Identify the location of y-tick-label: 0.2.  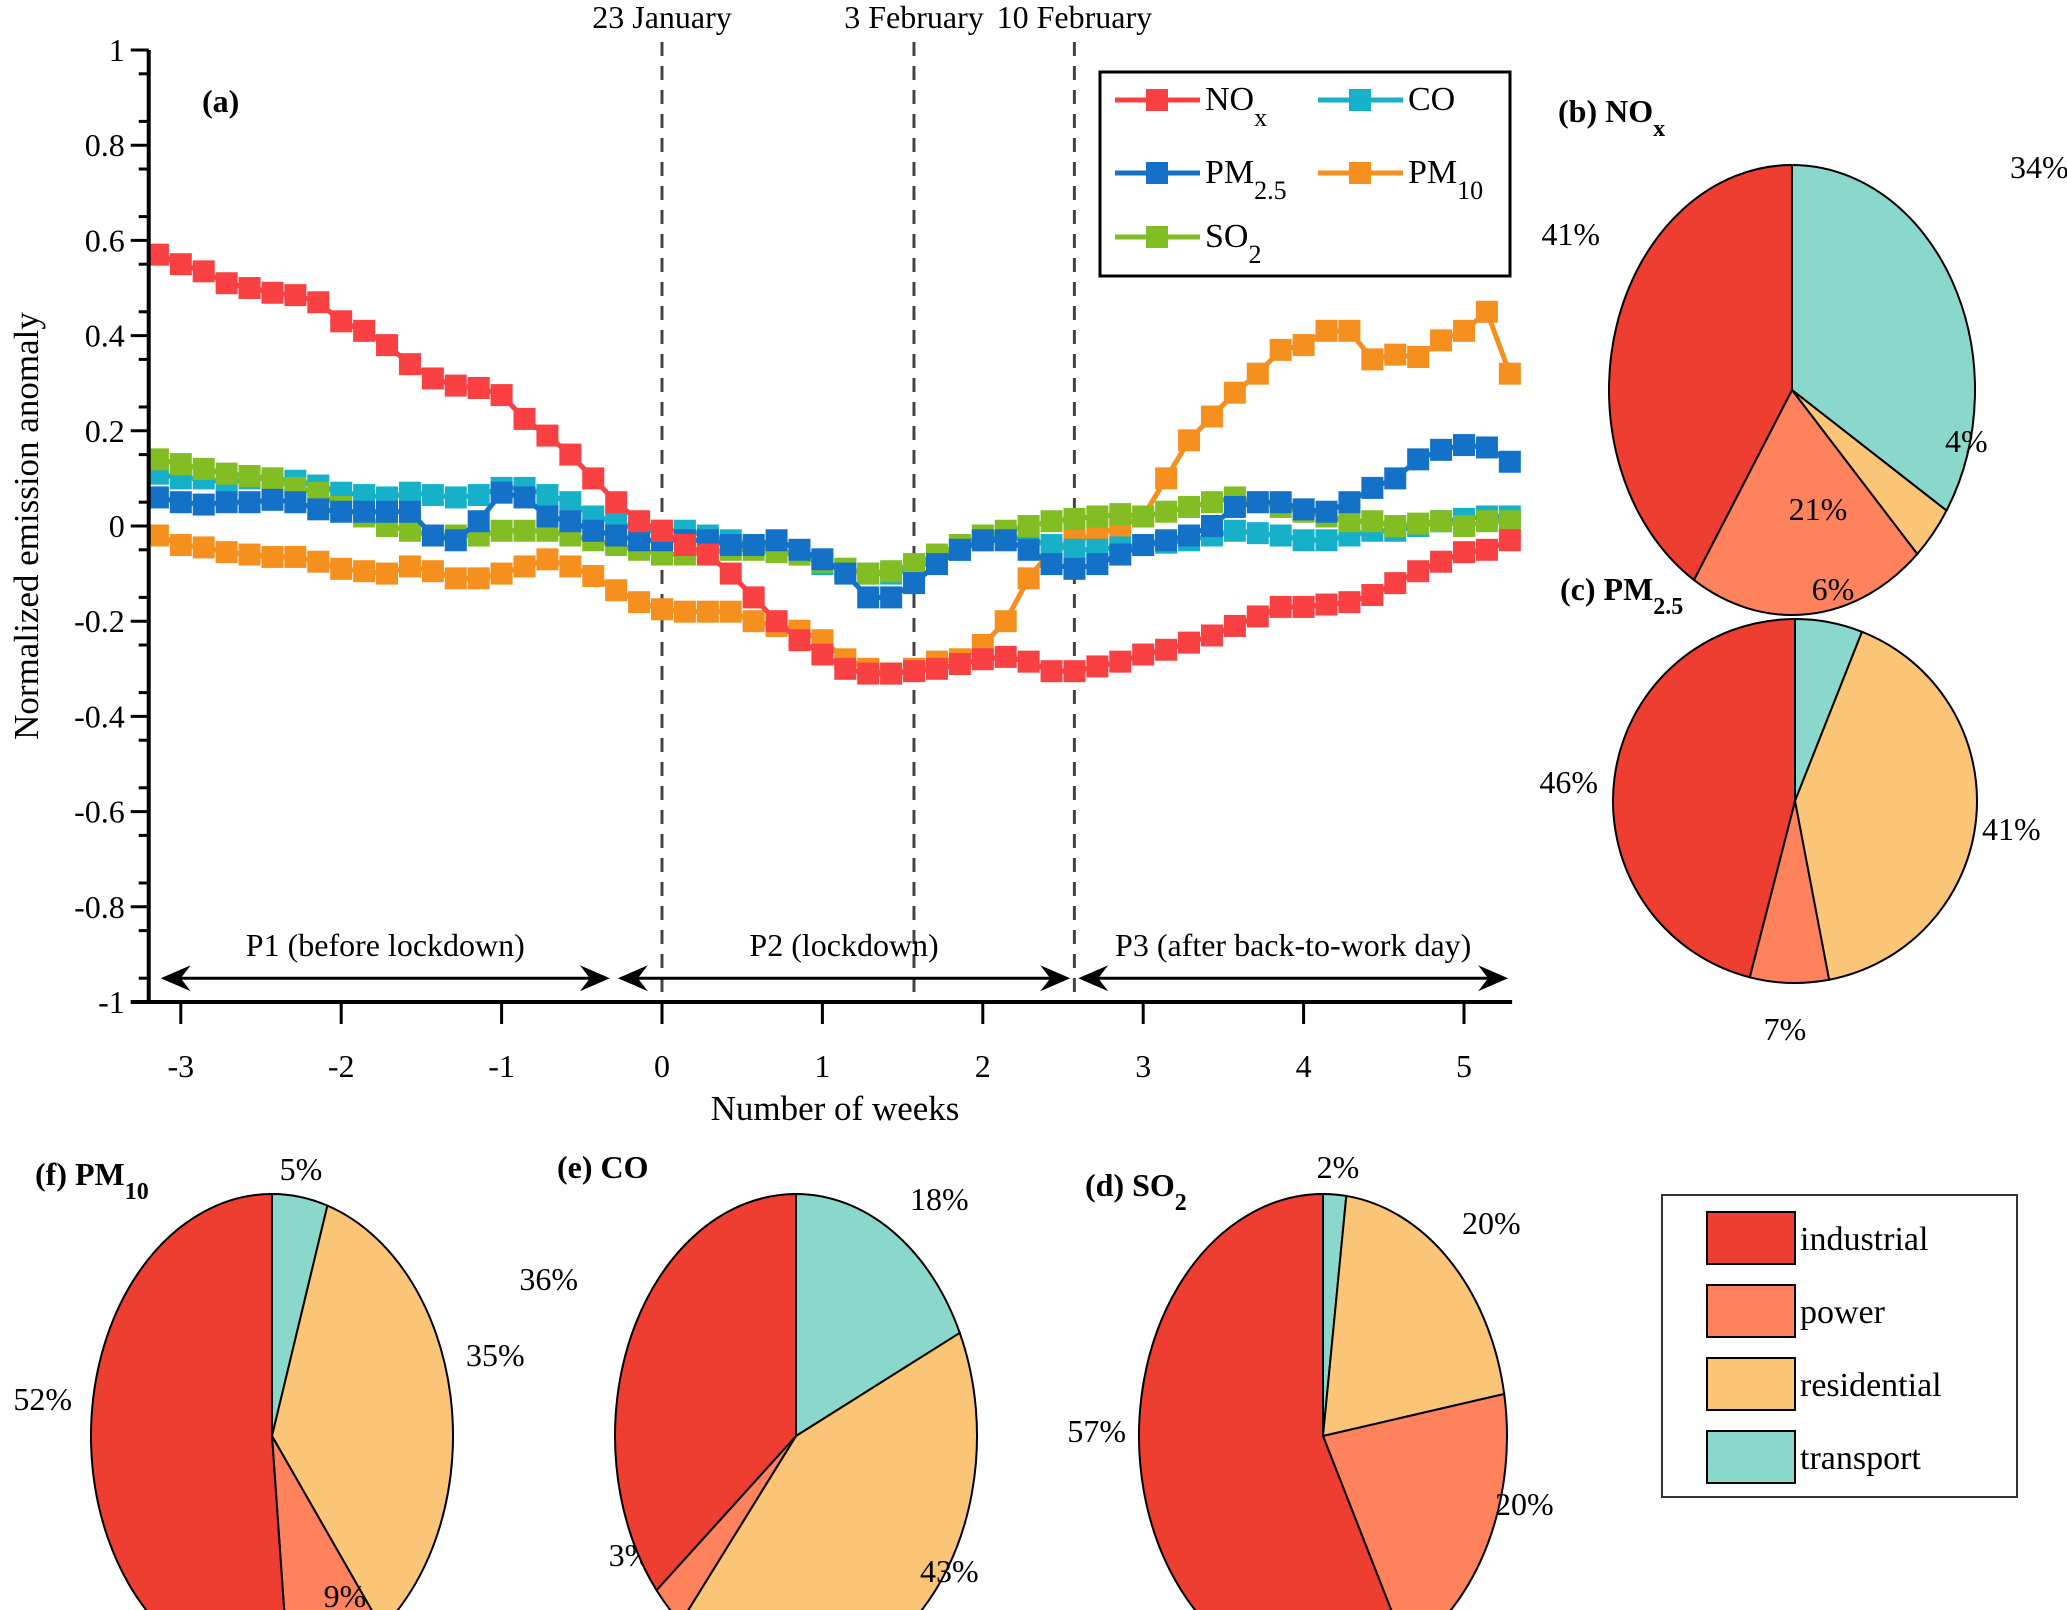
(105, 431).